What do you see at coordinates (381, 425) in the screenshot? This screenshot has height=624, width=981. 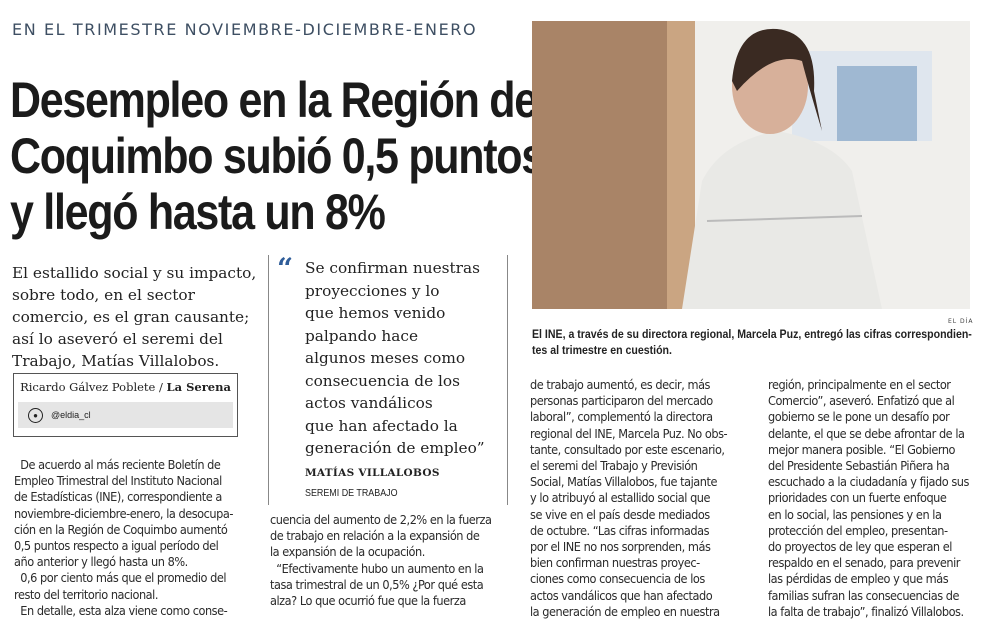 I see `text-line: que han afectado la` at bounding box center [381, 425].